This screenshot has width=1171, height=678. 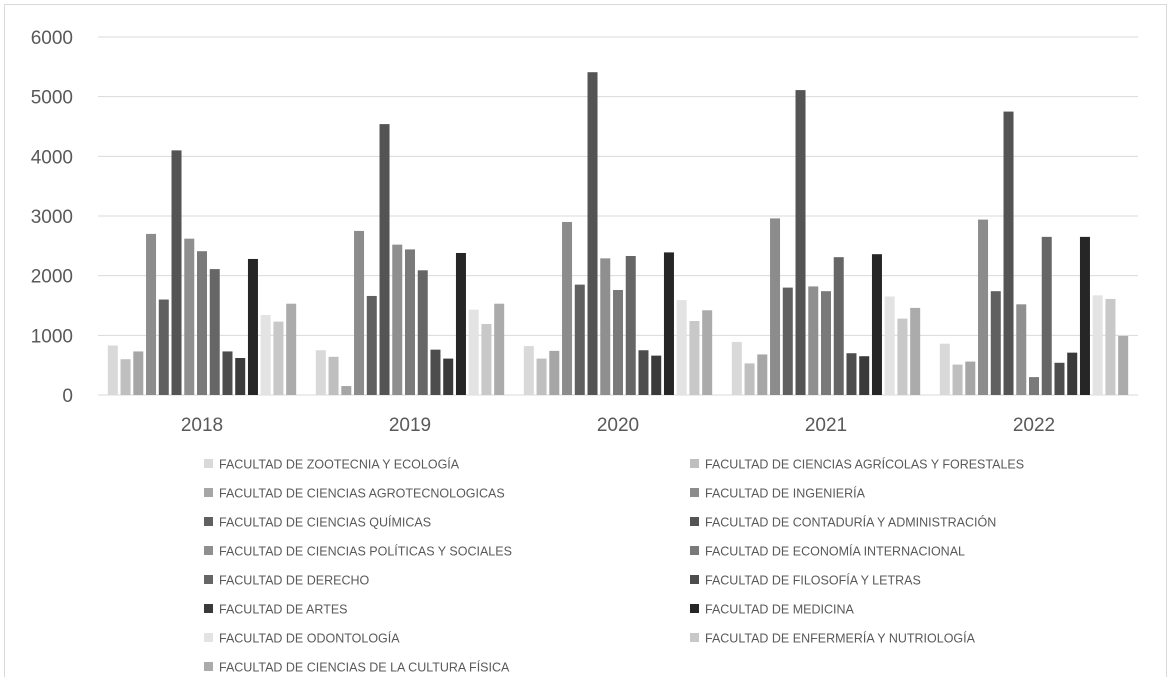 I want to click on y-tick-label: 2000, so click(x=52, y=277).